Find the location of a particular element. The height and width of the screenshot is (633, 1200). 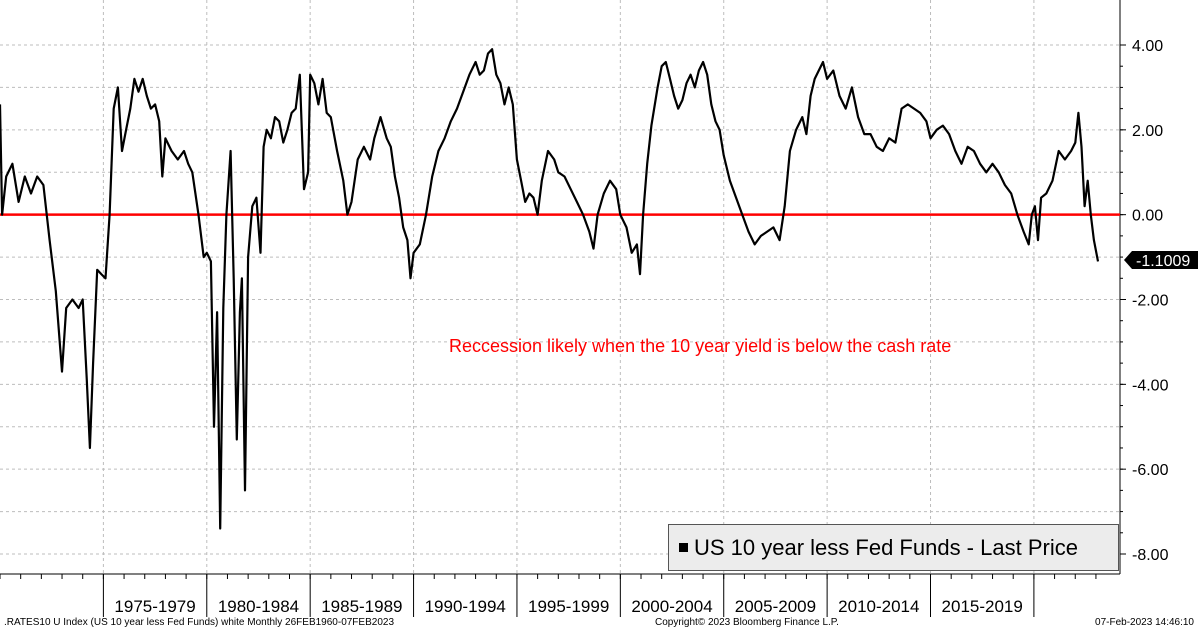

x-period-label: 2000-2004 is located at coordinates (671, 606).